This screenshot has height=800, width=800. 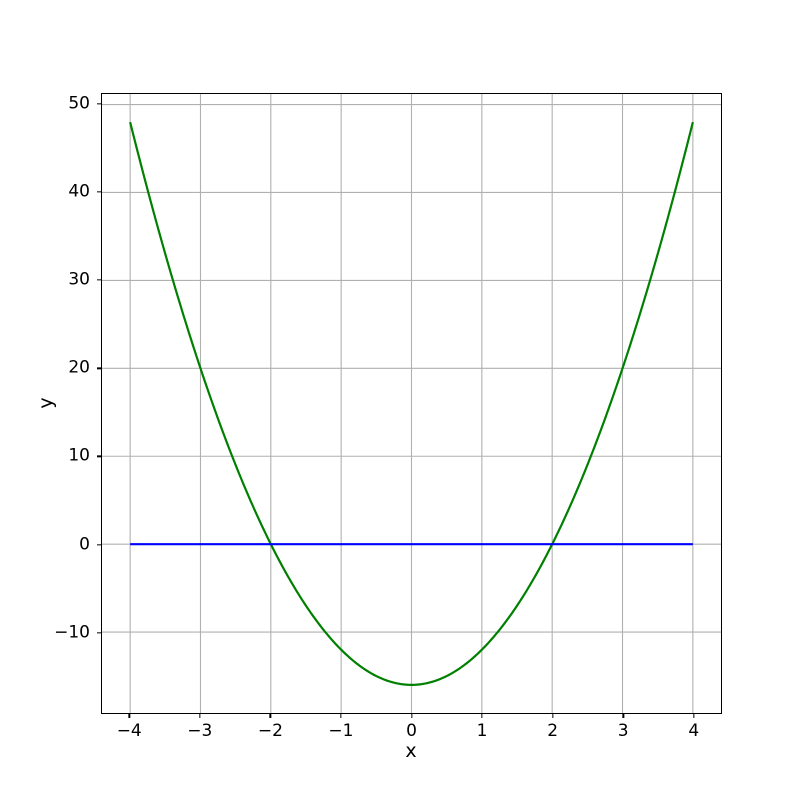 What do you see at coordinates (270, 731) in the screenshot?
I see `x-tick-label: −2` at bounding box center [270, 731].